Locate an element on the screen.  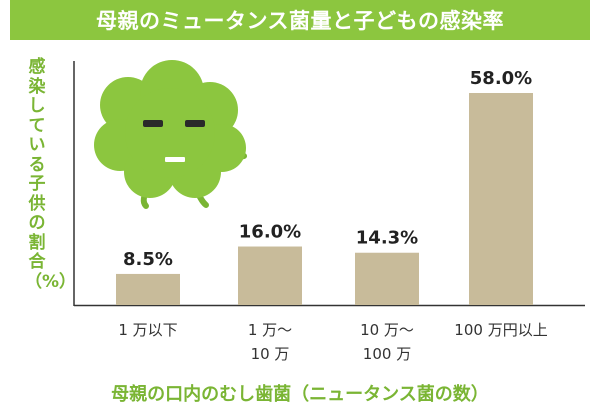
data-label-0: 8.5% is located at coordinates (148, 259).